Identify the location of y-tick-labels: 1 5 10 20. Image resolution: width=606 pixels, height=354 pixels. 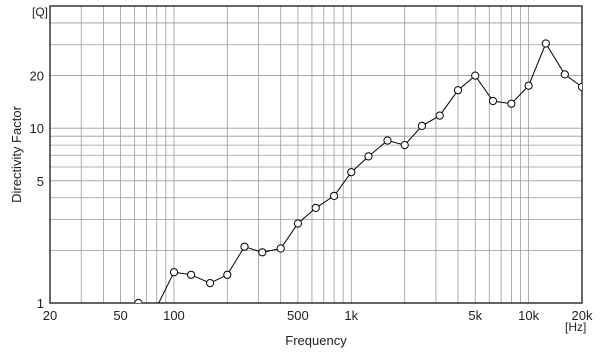
(37, 190).